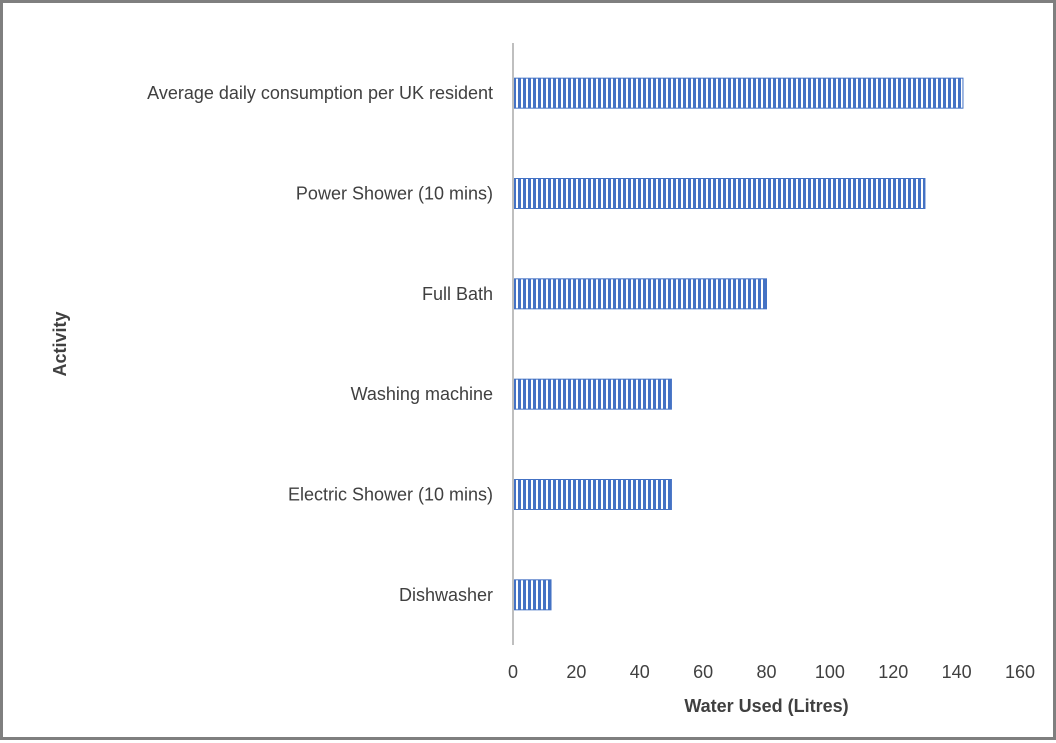  What do you see at coordinates (1020, 672) in the screenshot?
I see `x-tick-label-8: 160` at bounding box center [1020, 672].